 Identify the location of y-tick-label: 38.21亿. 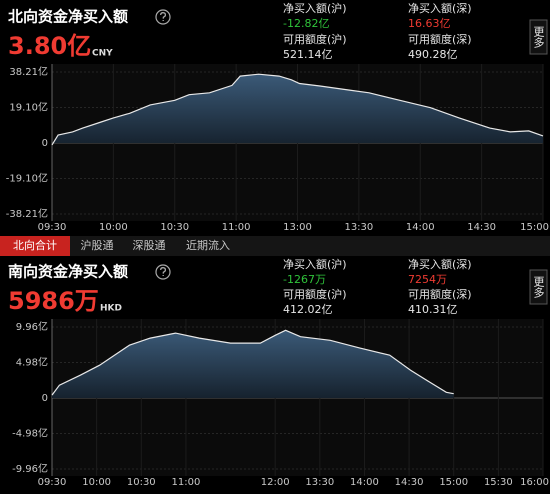
(28, 71).